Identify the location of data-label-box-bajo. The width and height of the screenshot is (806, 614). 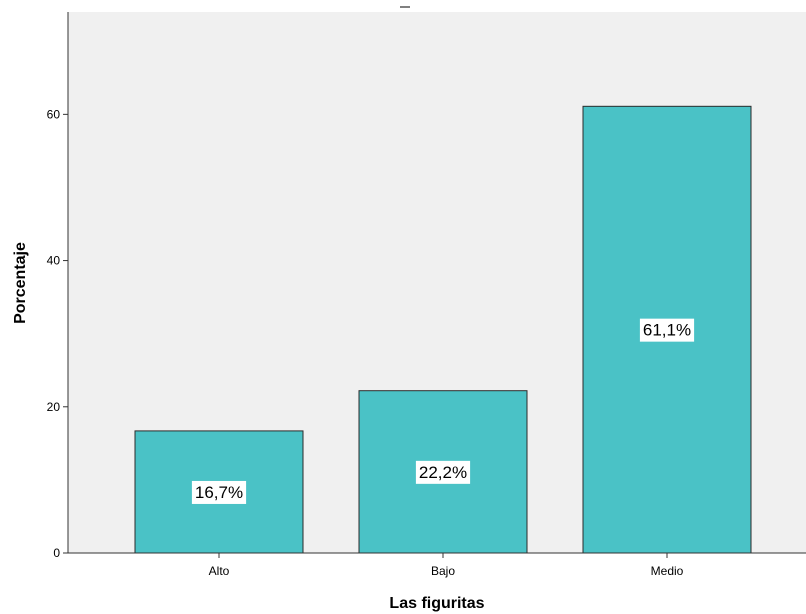
(443, 472).